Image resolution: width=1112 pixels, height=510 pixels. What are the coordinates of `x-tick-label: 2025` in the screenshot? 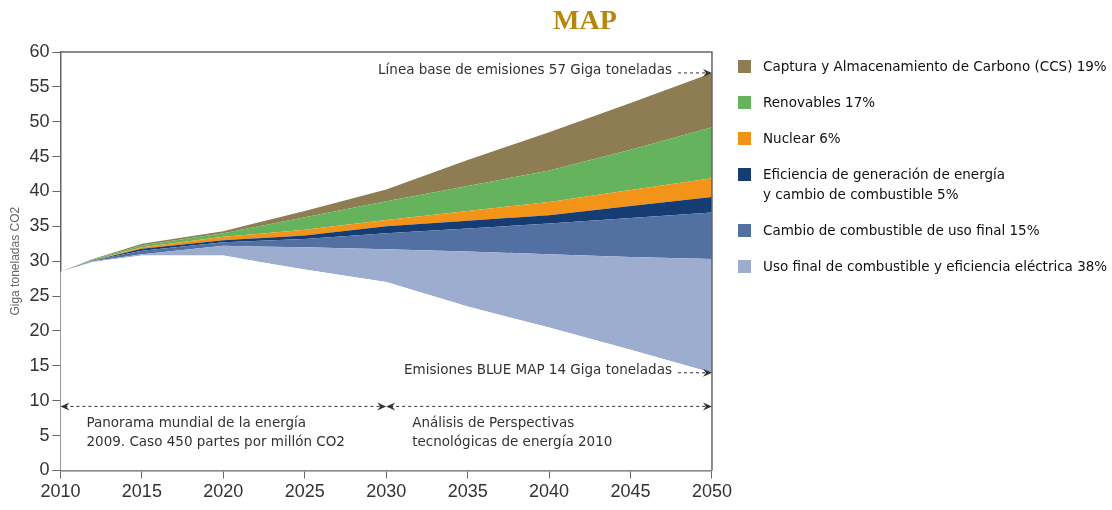 It's located at (304, 491).